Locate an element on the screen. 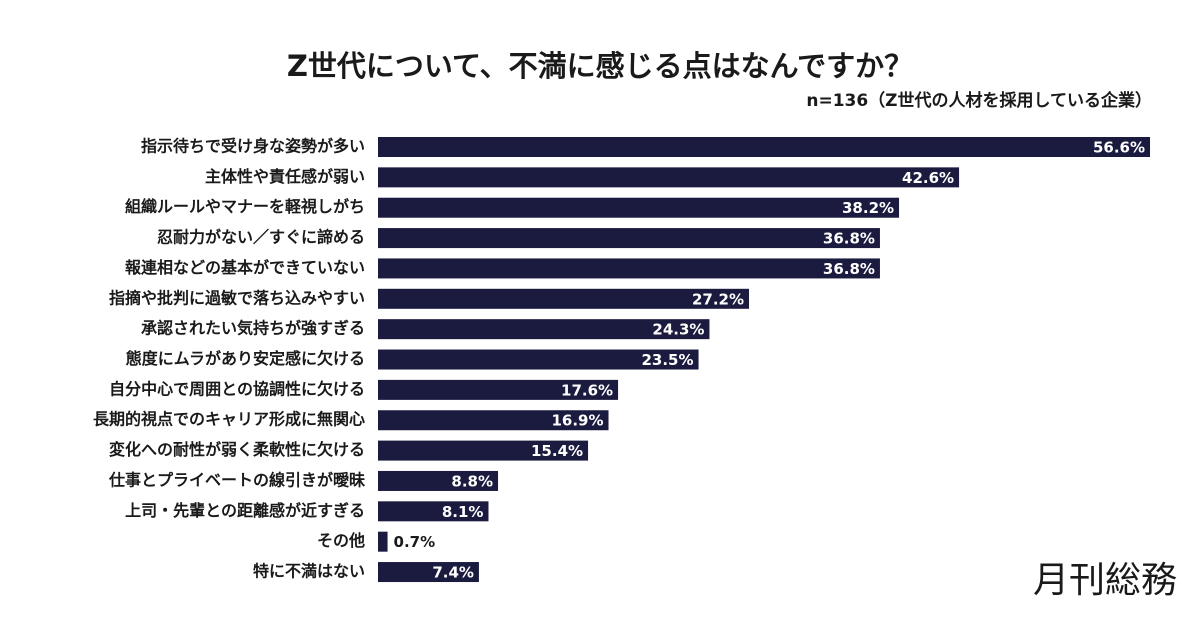  logo: 月刊総務 is located at coordinates (1105, 580).